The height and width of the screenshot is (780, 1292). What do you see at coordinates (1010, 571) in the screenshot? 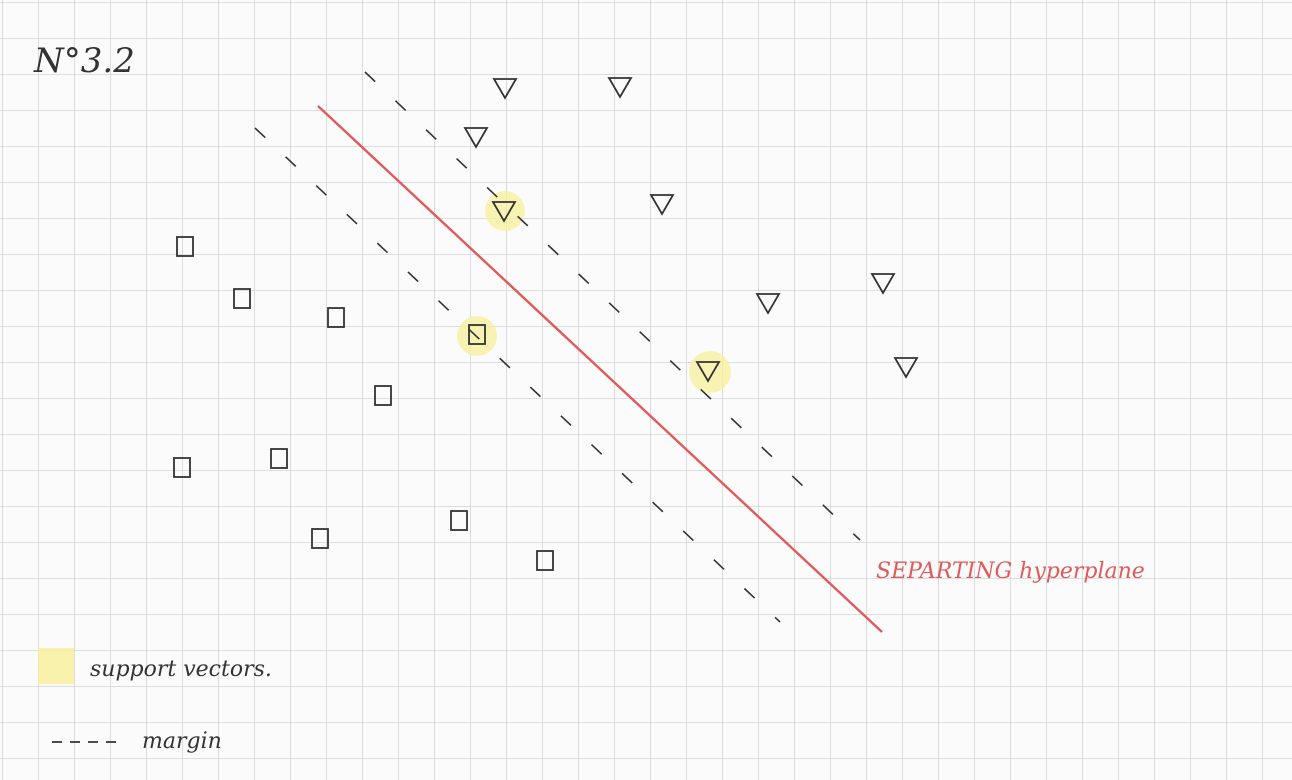
I see `hyperplane-label: SEPARTING hyperplane` at bounding box center [1010, 571].